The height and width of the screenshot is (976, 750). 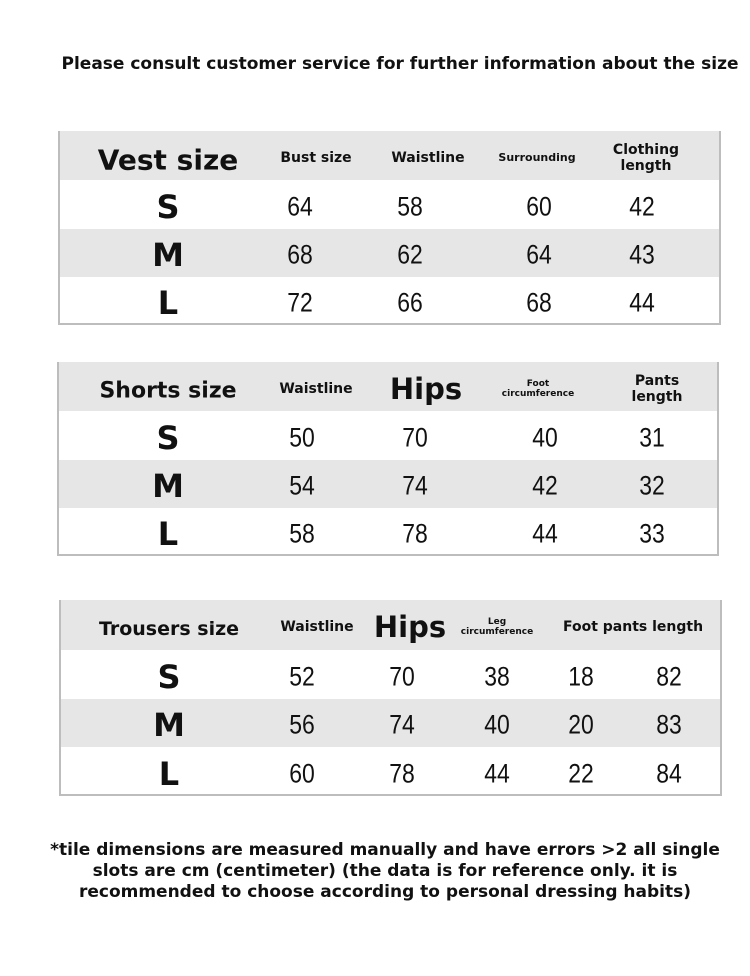 I want to click on table-row: S 64 58 60 42, so click(x=389, y=204).